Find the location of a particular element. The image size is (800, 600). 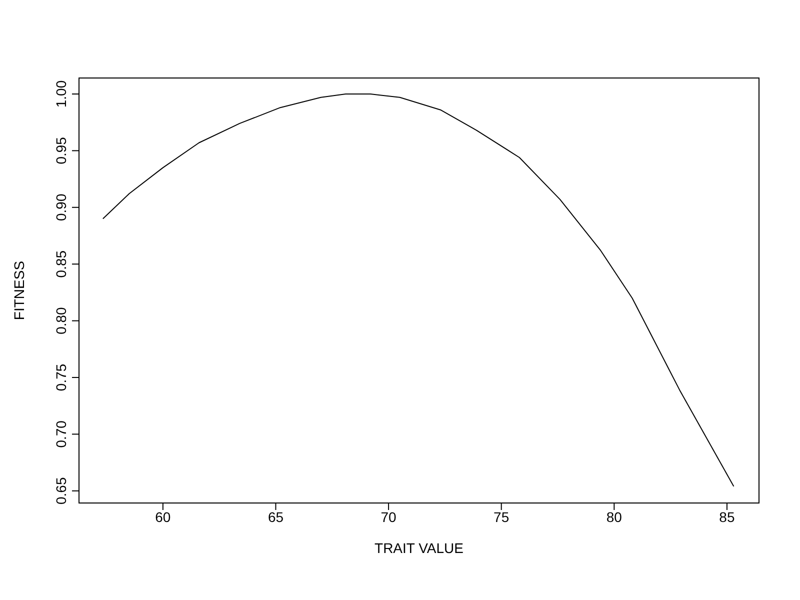

y-tick-label: 0.80 is located at coordinates (61, 320).